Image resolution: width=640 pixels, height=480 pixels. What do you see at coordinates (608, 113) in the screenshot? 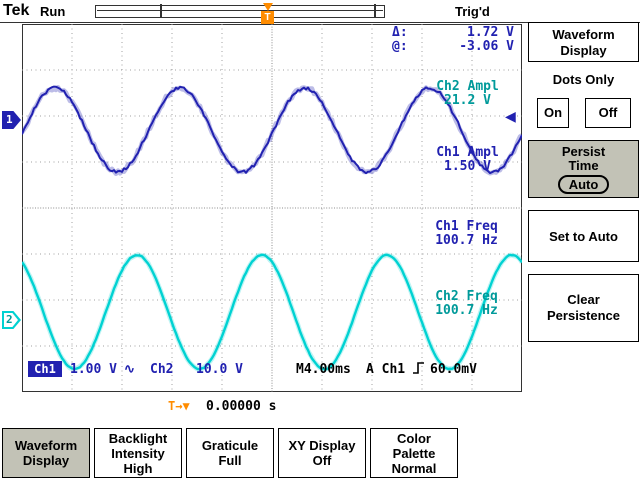
I see `dots-only-off-button: Off` at bounding box center [608, 113].